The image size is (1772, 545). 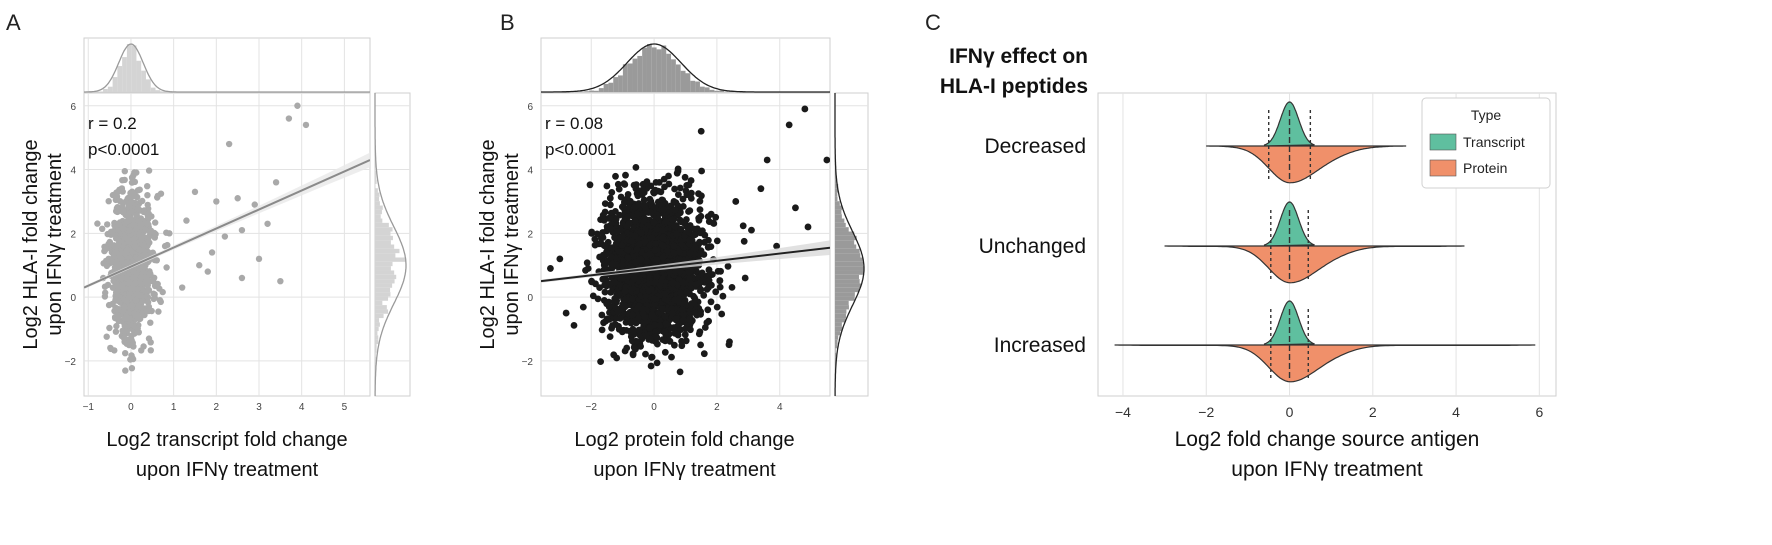 I want to click on y-tick-label: 2, so click(x=530, y=234).